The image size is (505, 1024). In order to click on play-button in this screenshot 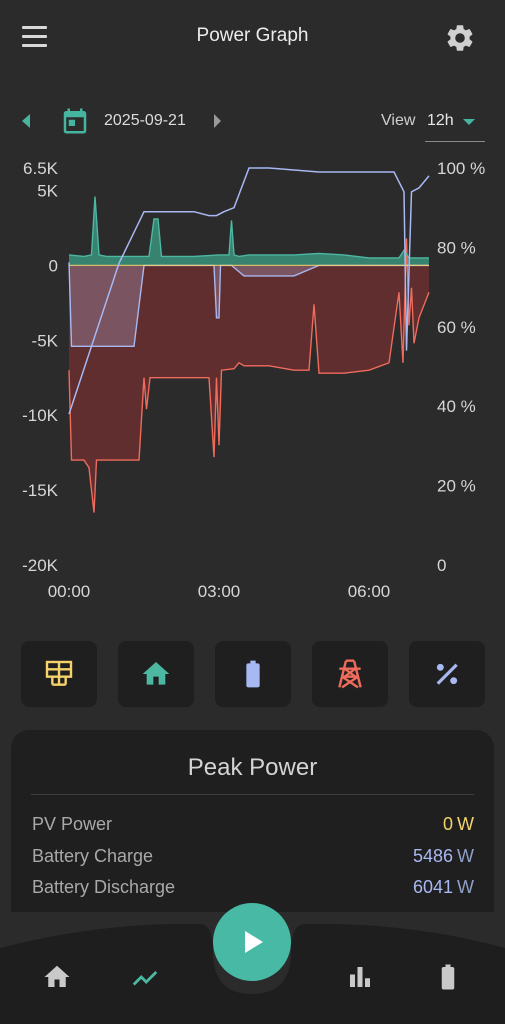, I will do `click(252, 942)`.